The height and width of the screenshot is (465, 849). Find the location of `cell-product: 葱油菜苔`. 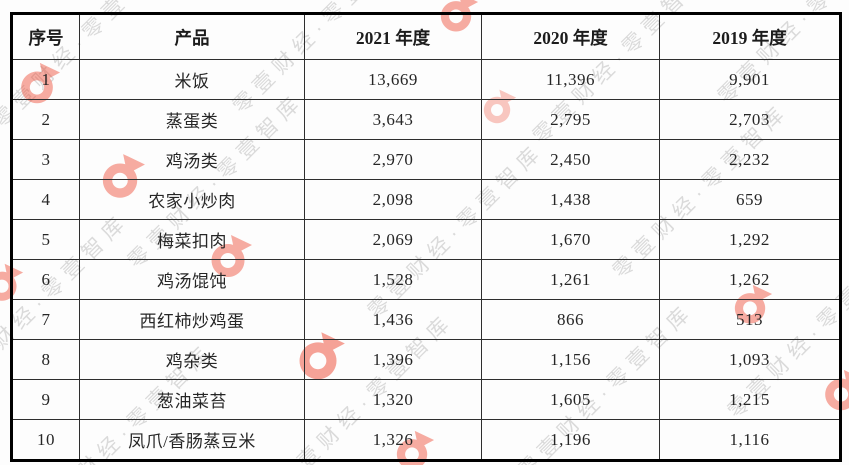

cell-product: 葱油菜苔 is located at coordinates (192, 399).